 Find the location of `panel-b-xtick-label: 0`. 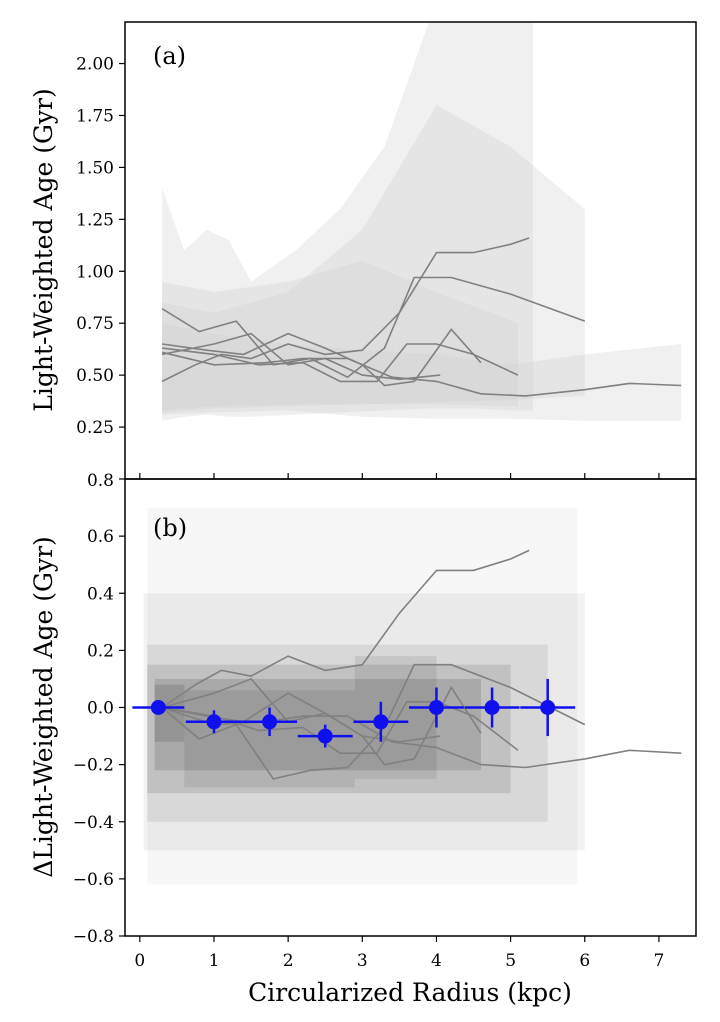

panel-b-xtick-label: 0 is located at coordinates (139, 961).